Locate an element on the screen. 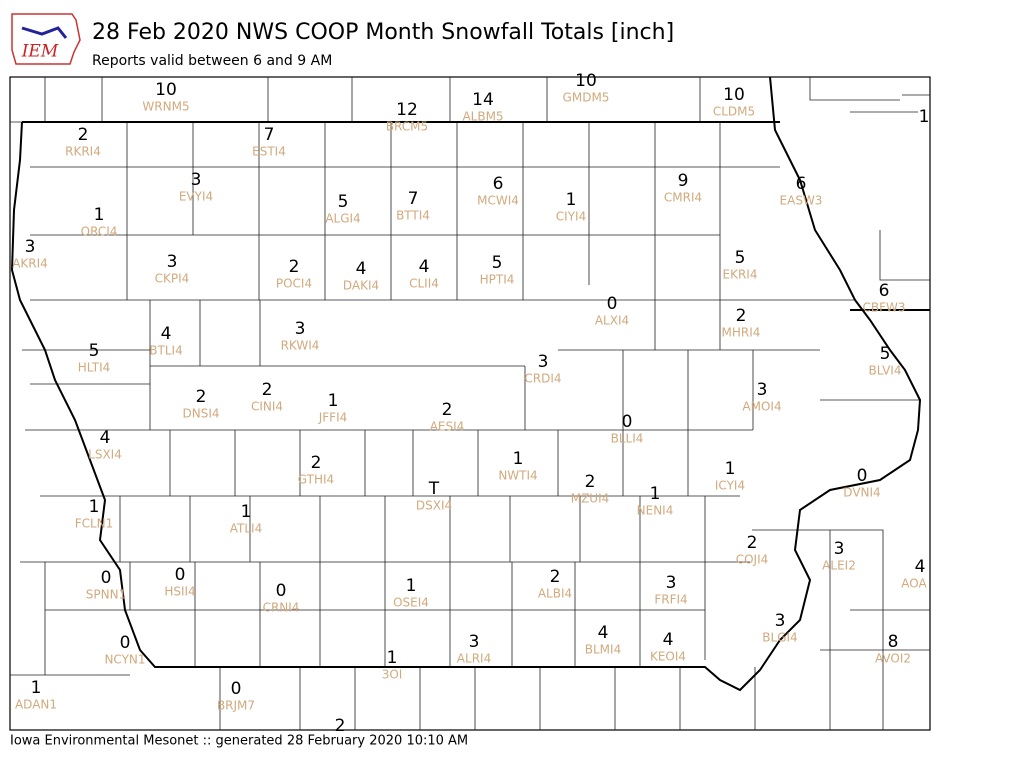 The height and width of the screenshot is (768, 1024). station-id: GTHI4 is located at coordinates (316, 480).